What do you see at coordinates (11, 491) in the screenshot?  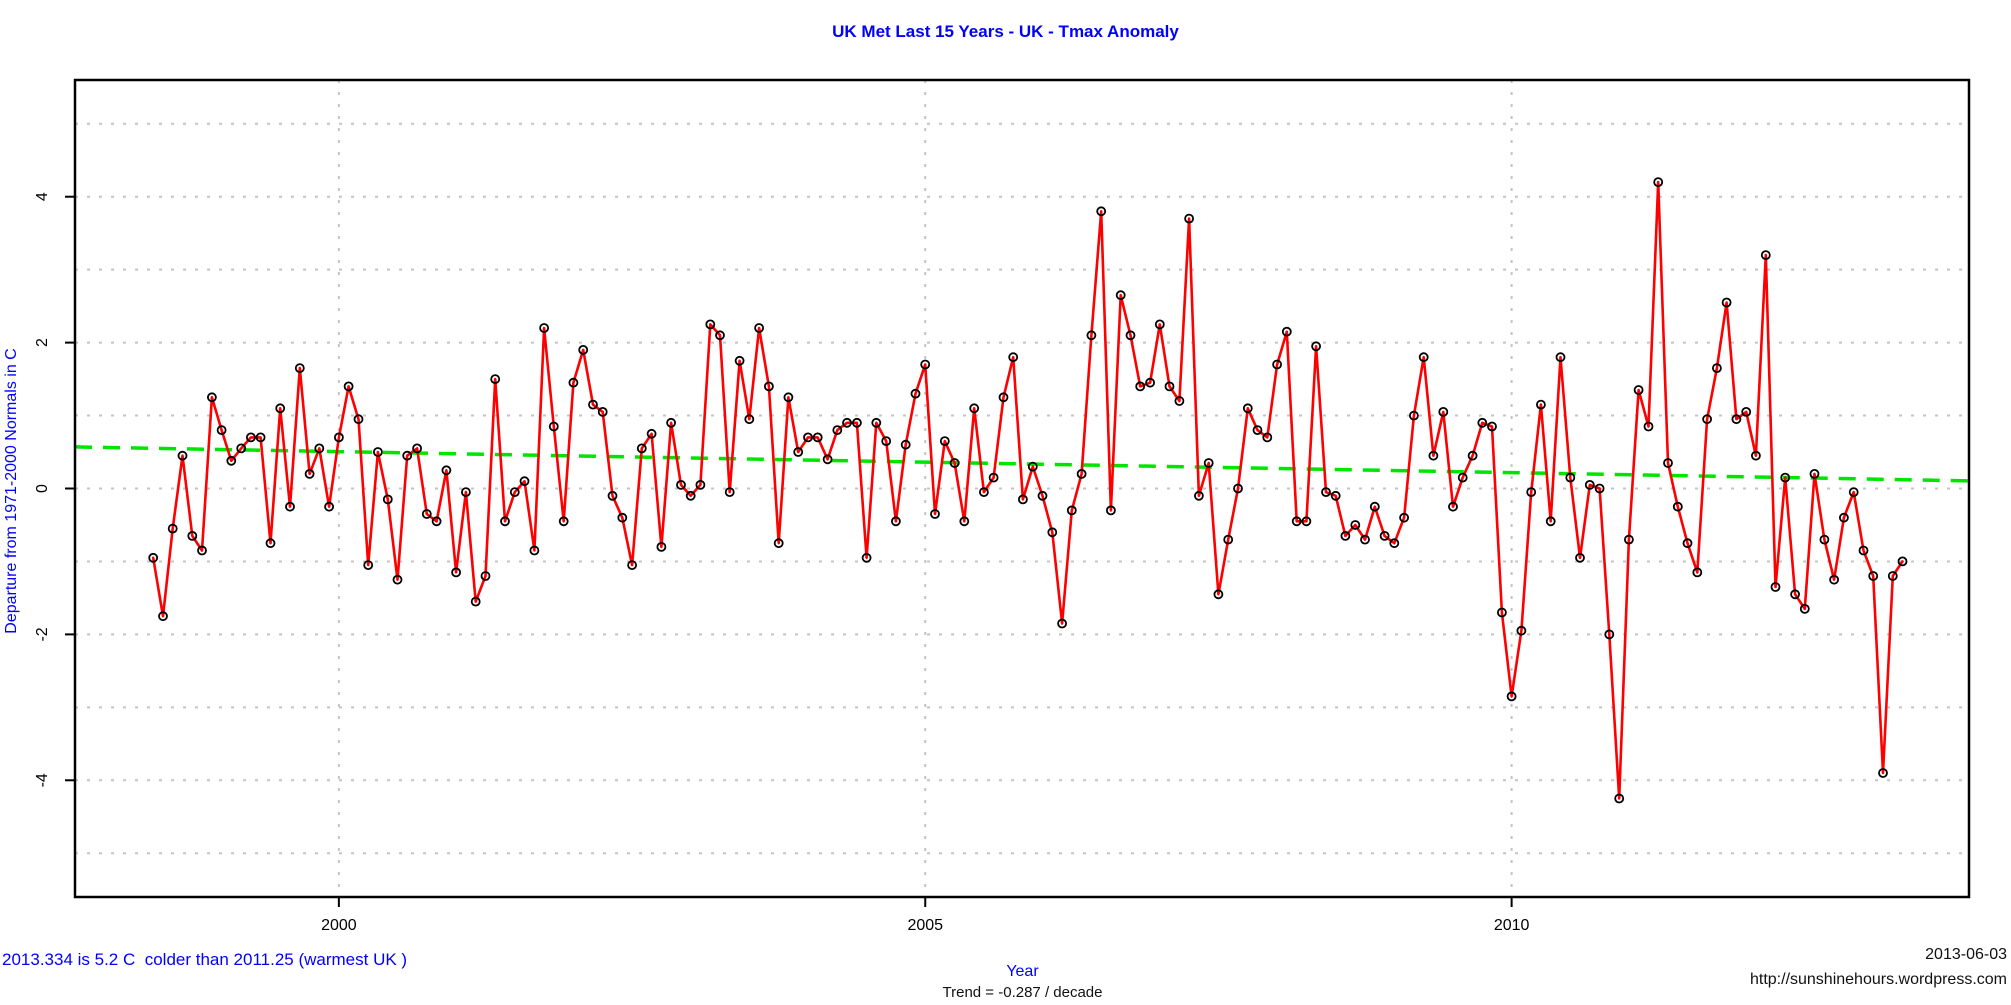 I see `y-axis-label: Departure from 1971-2000 Normals in C` at bounding box center [11, 491].